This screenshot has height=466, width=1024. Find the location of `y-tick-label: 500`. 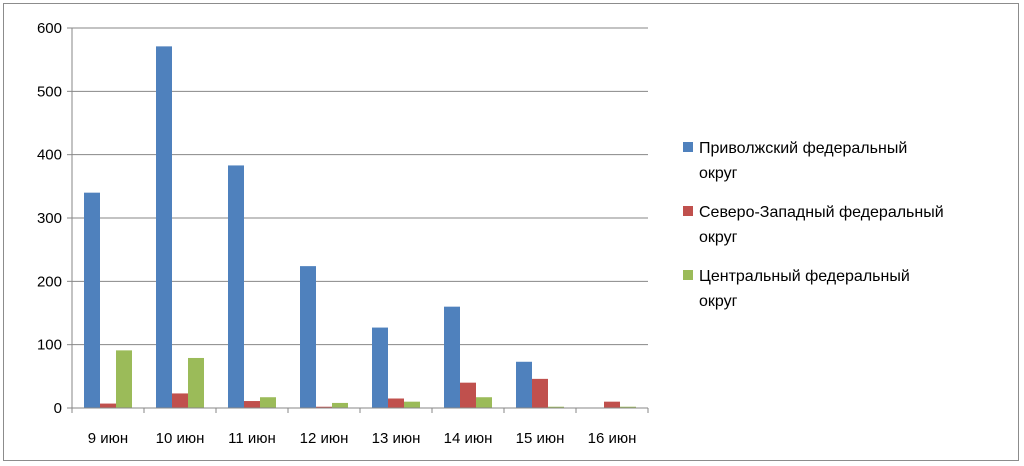

y-tick-label: 500 is located at coordinates (49, 91).